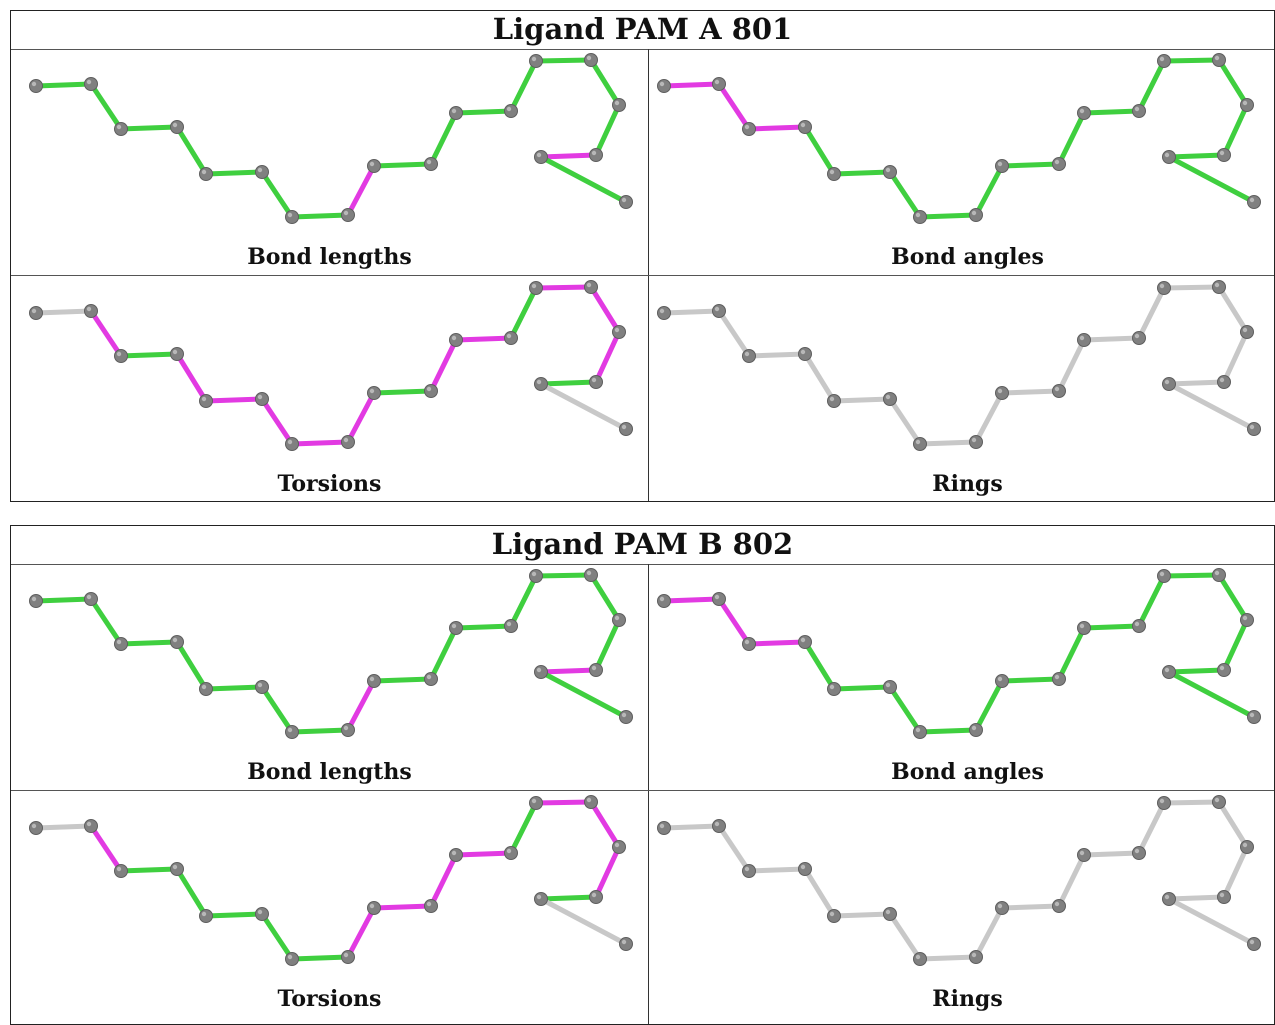 Image resolution: width=1275 pixels, height=1025 pixels. I want to click on row-divider, so click(642, 275).